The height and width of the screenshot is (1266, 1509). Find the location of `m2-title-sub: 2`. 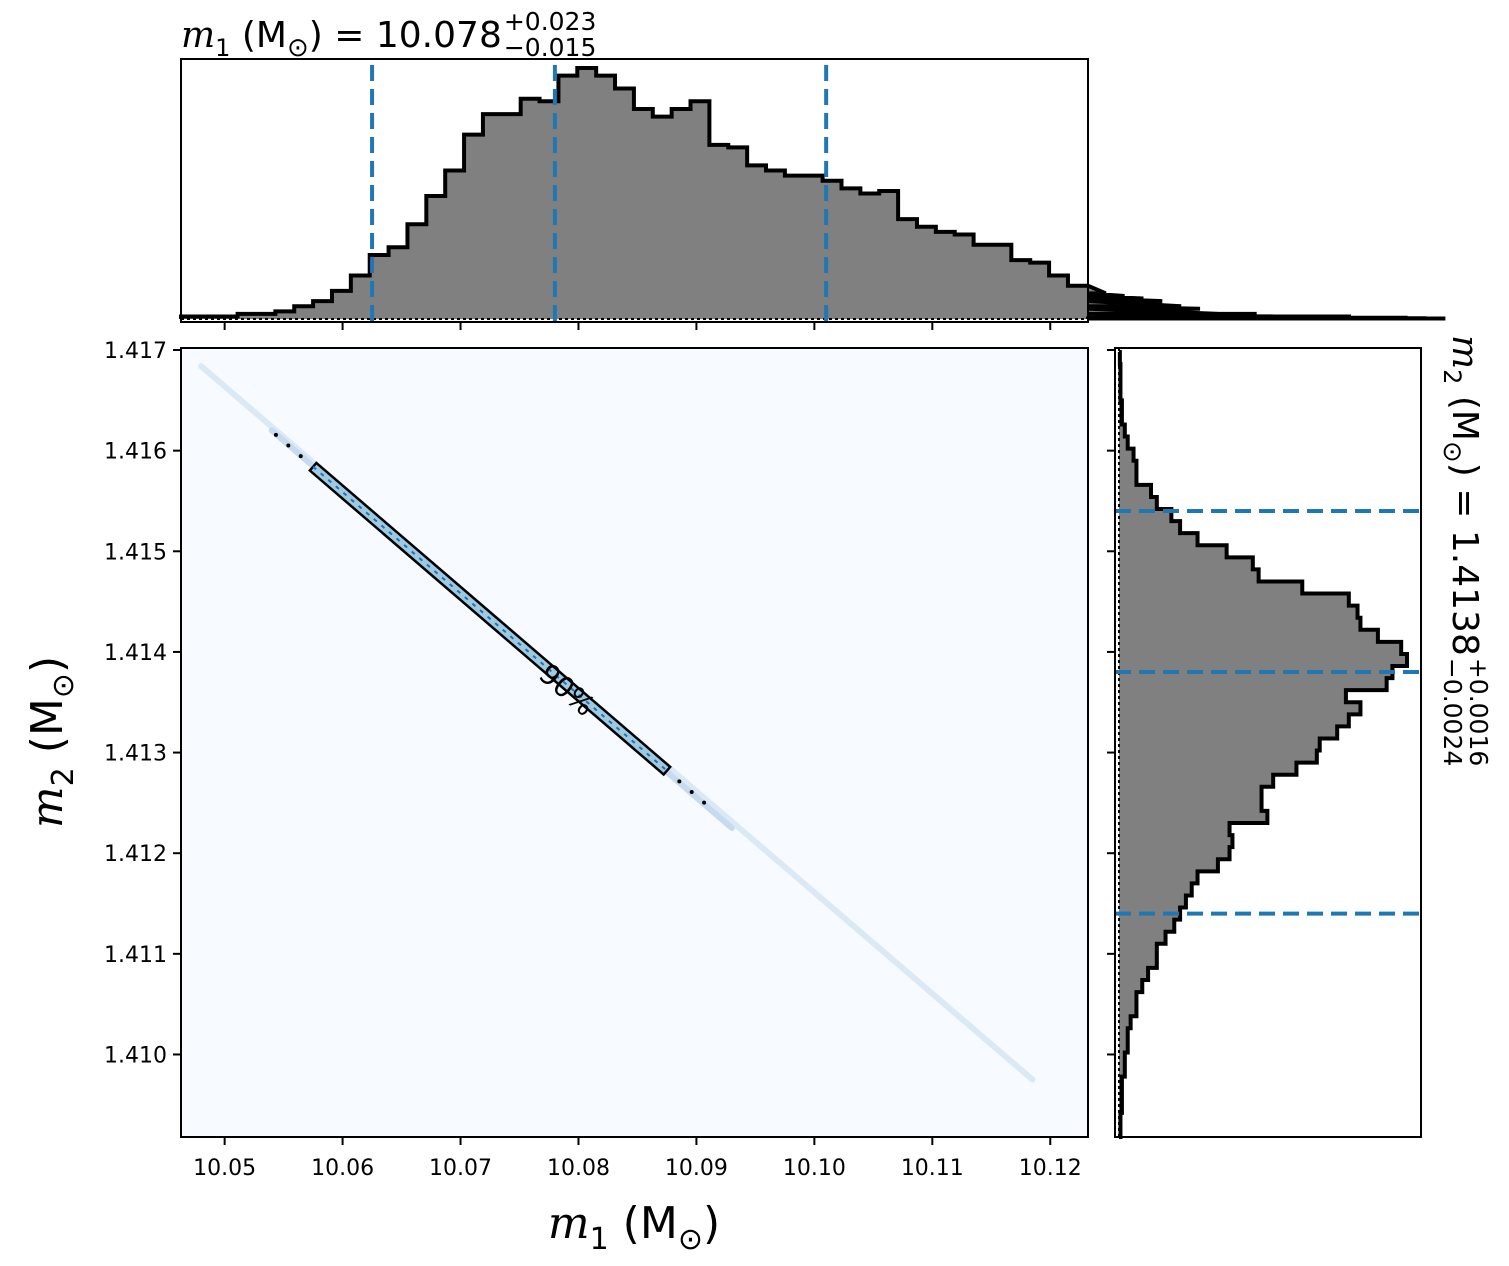

m2-title-sub: 2 is located at coordinates (1452, 376).